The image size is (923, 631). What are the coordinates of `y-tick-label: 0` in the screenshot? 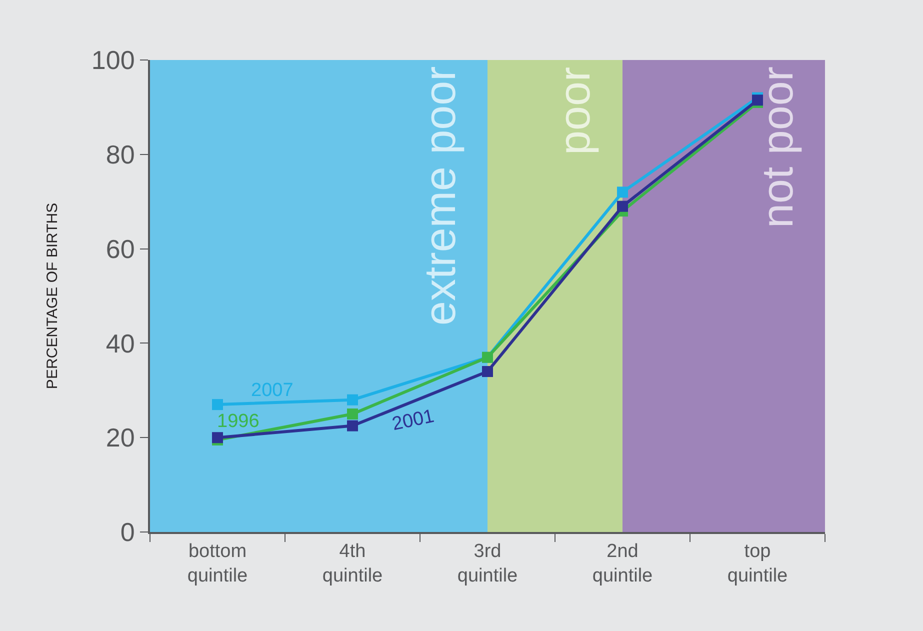 It's located at (127, 532).